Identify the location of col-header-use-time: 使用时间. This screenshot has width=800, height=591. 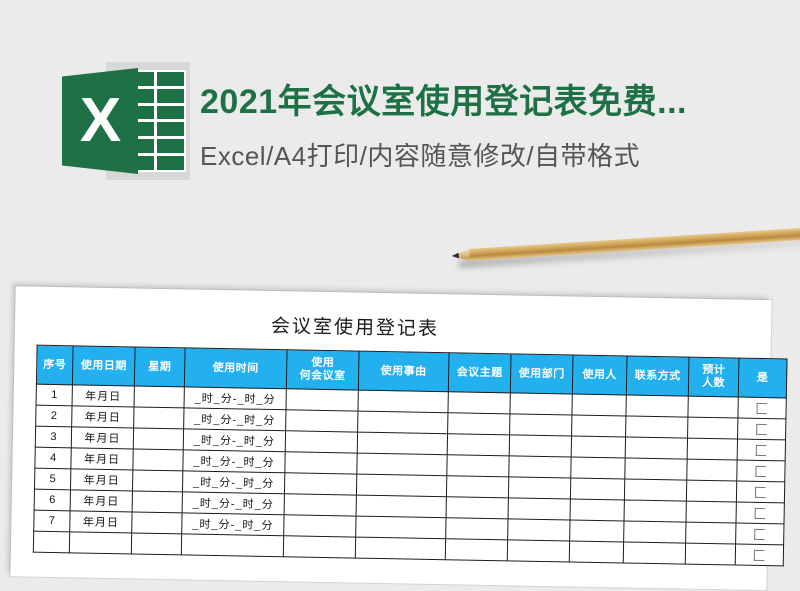
(236, 368).